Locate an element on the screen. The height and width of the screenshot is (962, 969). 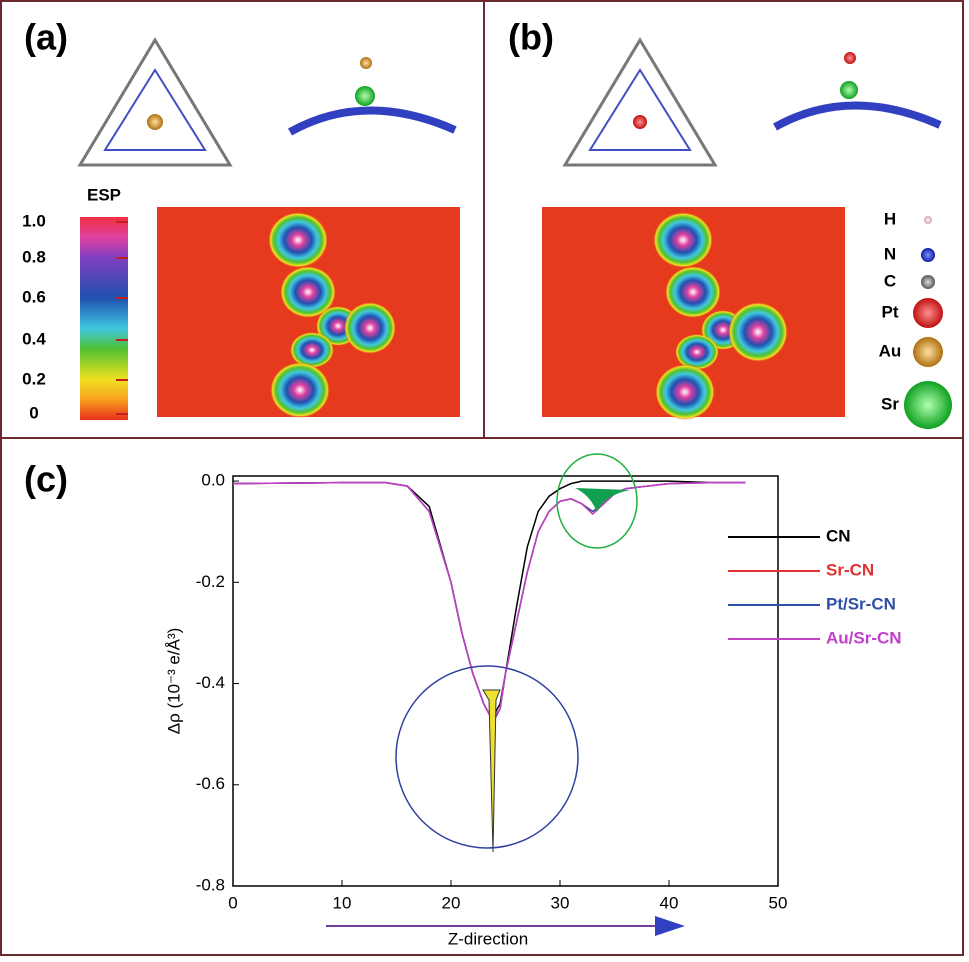
colorbar-tick-label: 0.6 is located at coordinates (34, 296).